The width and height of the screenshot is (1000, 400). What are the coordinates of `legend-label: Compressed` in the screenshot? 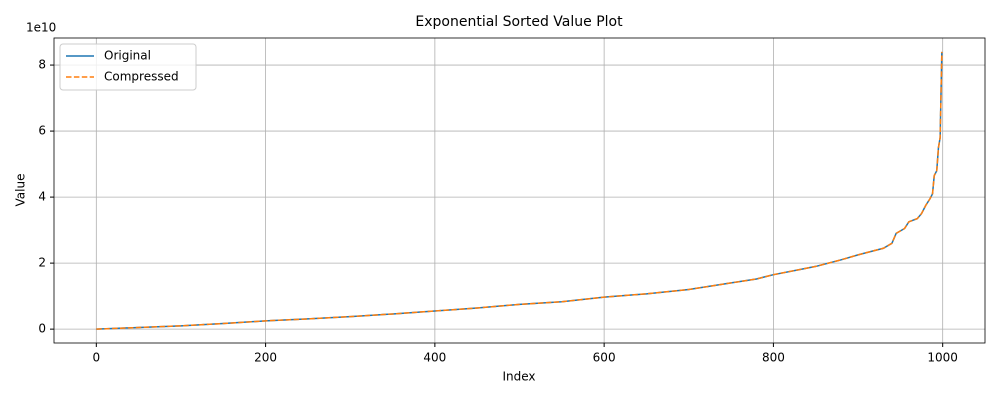 It's located at (141, 77).